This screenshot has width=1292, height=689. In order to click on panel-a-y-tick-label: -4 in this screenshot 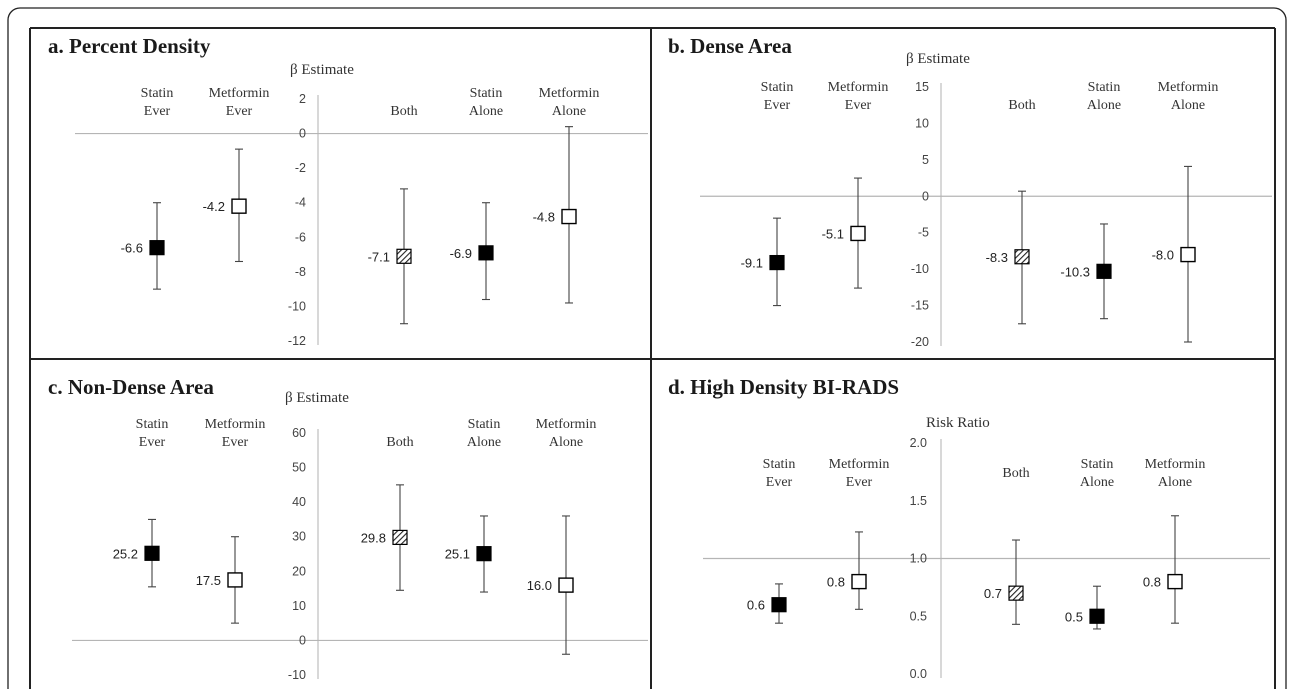, I will do `click(300, 203)`.